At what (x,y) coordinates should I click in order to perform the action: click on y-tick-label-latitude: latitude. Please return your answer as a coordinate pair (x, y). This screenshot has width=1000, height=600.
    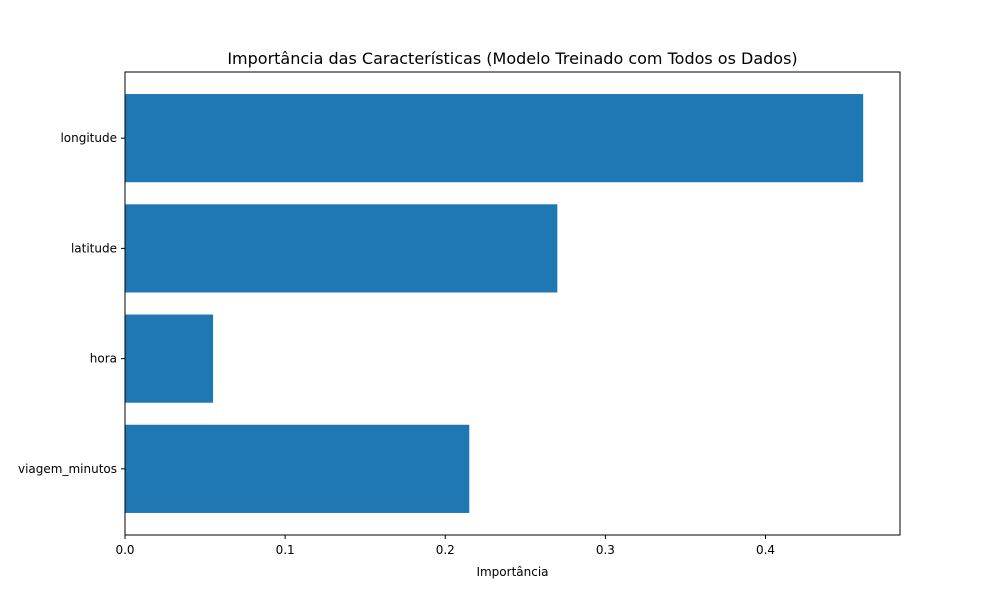
    Looking at the image, I should click on (94, 248).